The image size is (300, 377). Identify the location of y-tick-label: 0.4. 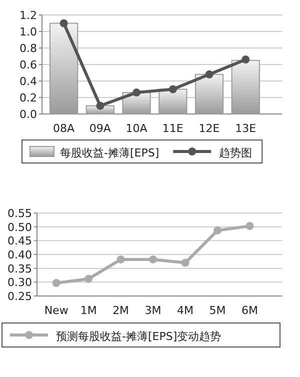
(28, 81).